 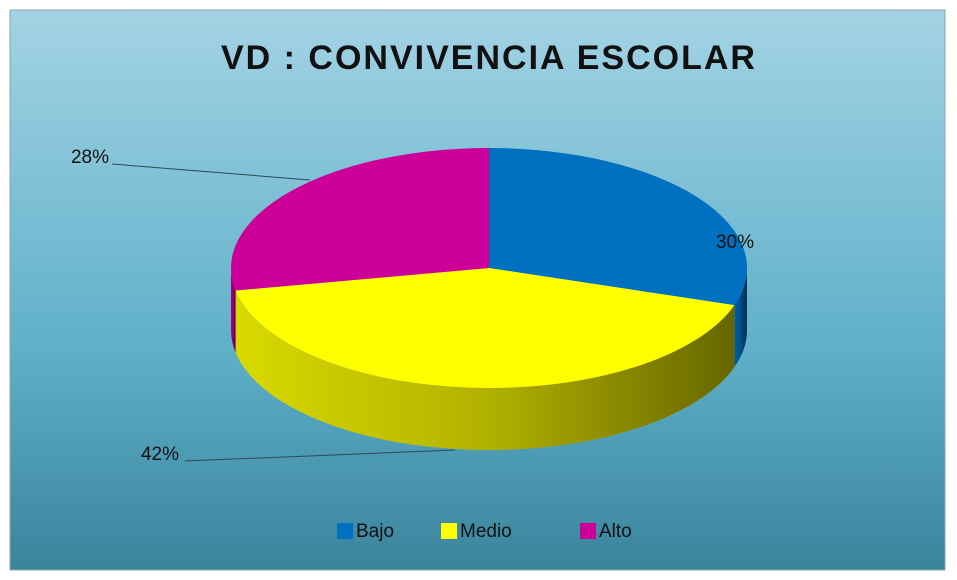 I want to click on chart-title: VD : CONVIVENCIA ESCOLAR, so click(x=489, y=58).